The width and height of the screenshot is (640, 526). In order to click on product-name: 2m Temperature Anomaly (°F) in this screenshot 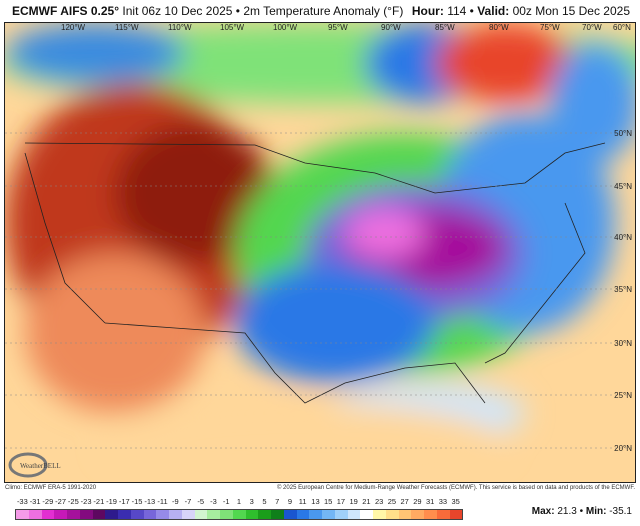, I will do `click(323, 11)`.